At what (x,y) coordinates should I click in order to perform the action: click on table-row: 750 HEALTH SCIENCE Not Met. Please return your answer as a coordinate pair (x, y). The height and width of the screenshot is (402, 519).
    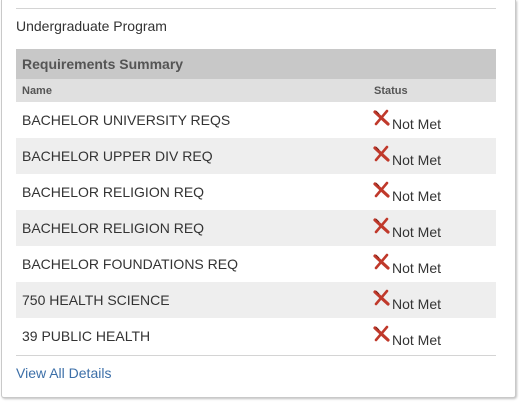
    Looking at the image, I should click on (256, 300).